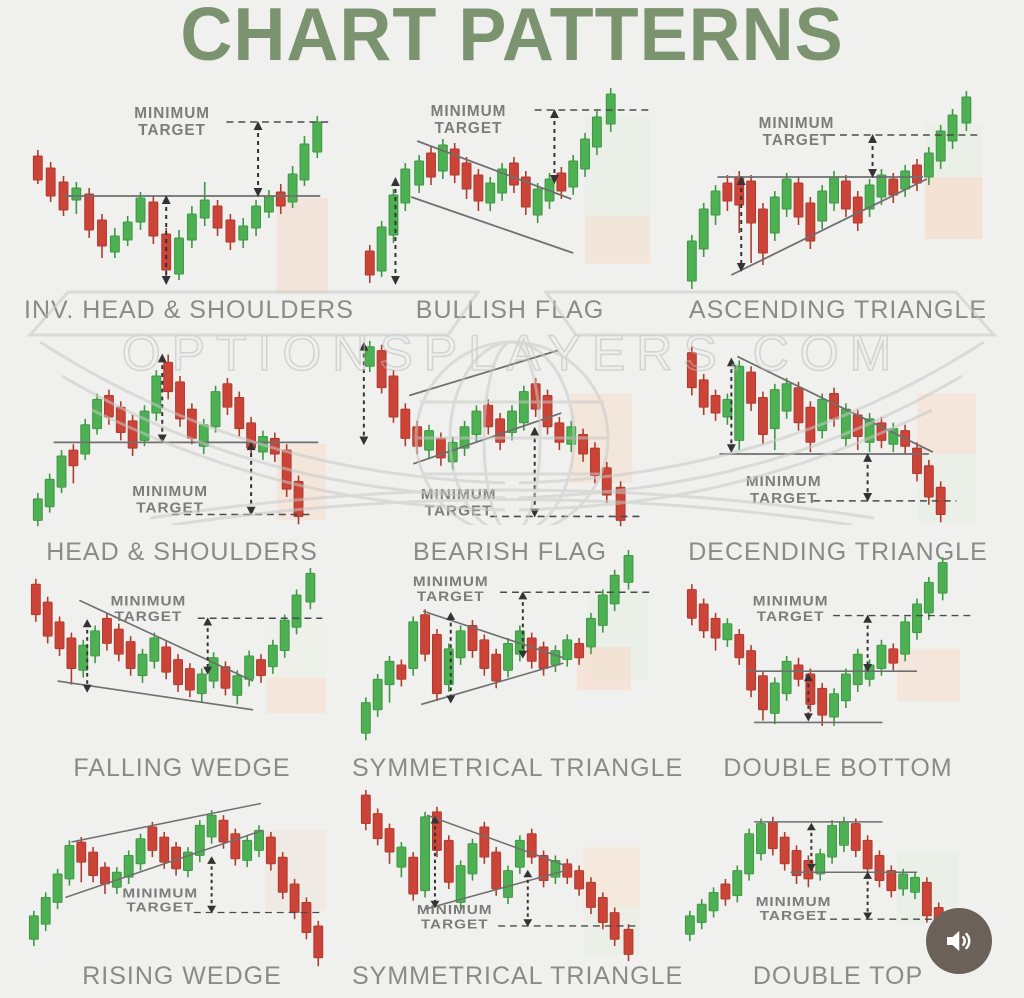  Describe the element at coordinates (510, 552) in the screenshot. I see `pattern-label-bearish-flag: BEARISH FLAG` at that location.